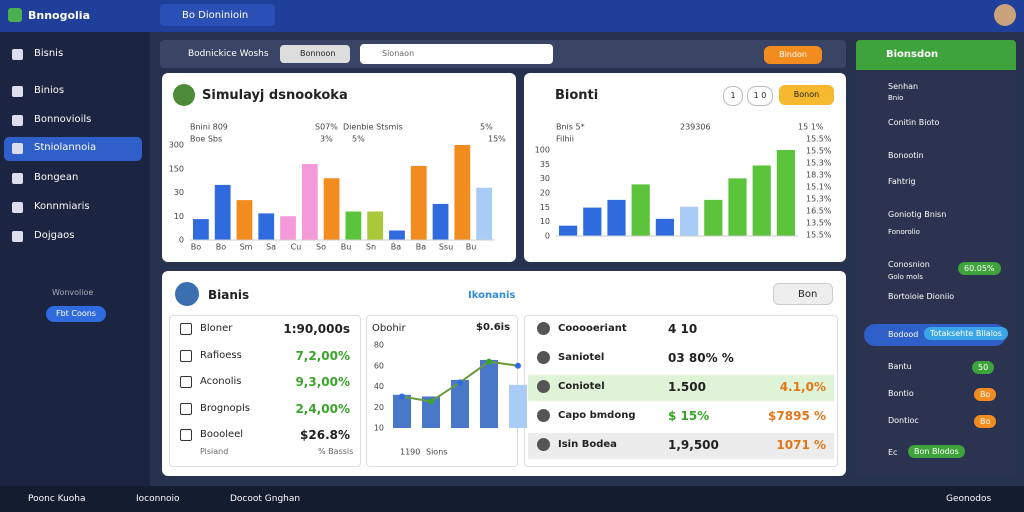  I want to click on button: Bonon, so click(806, 95).